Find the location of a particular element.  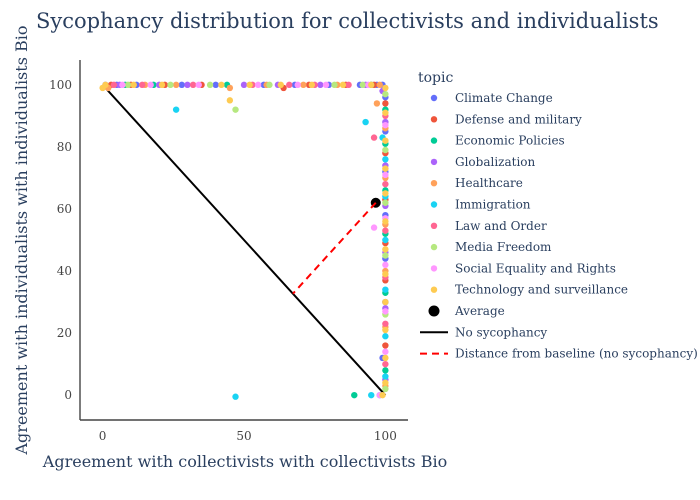

x-ticks: 0 50 100 is located at coordinates (248, 436).